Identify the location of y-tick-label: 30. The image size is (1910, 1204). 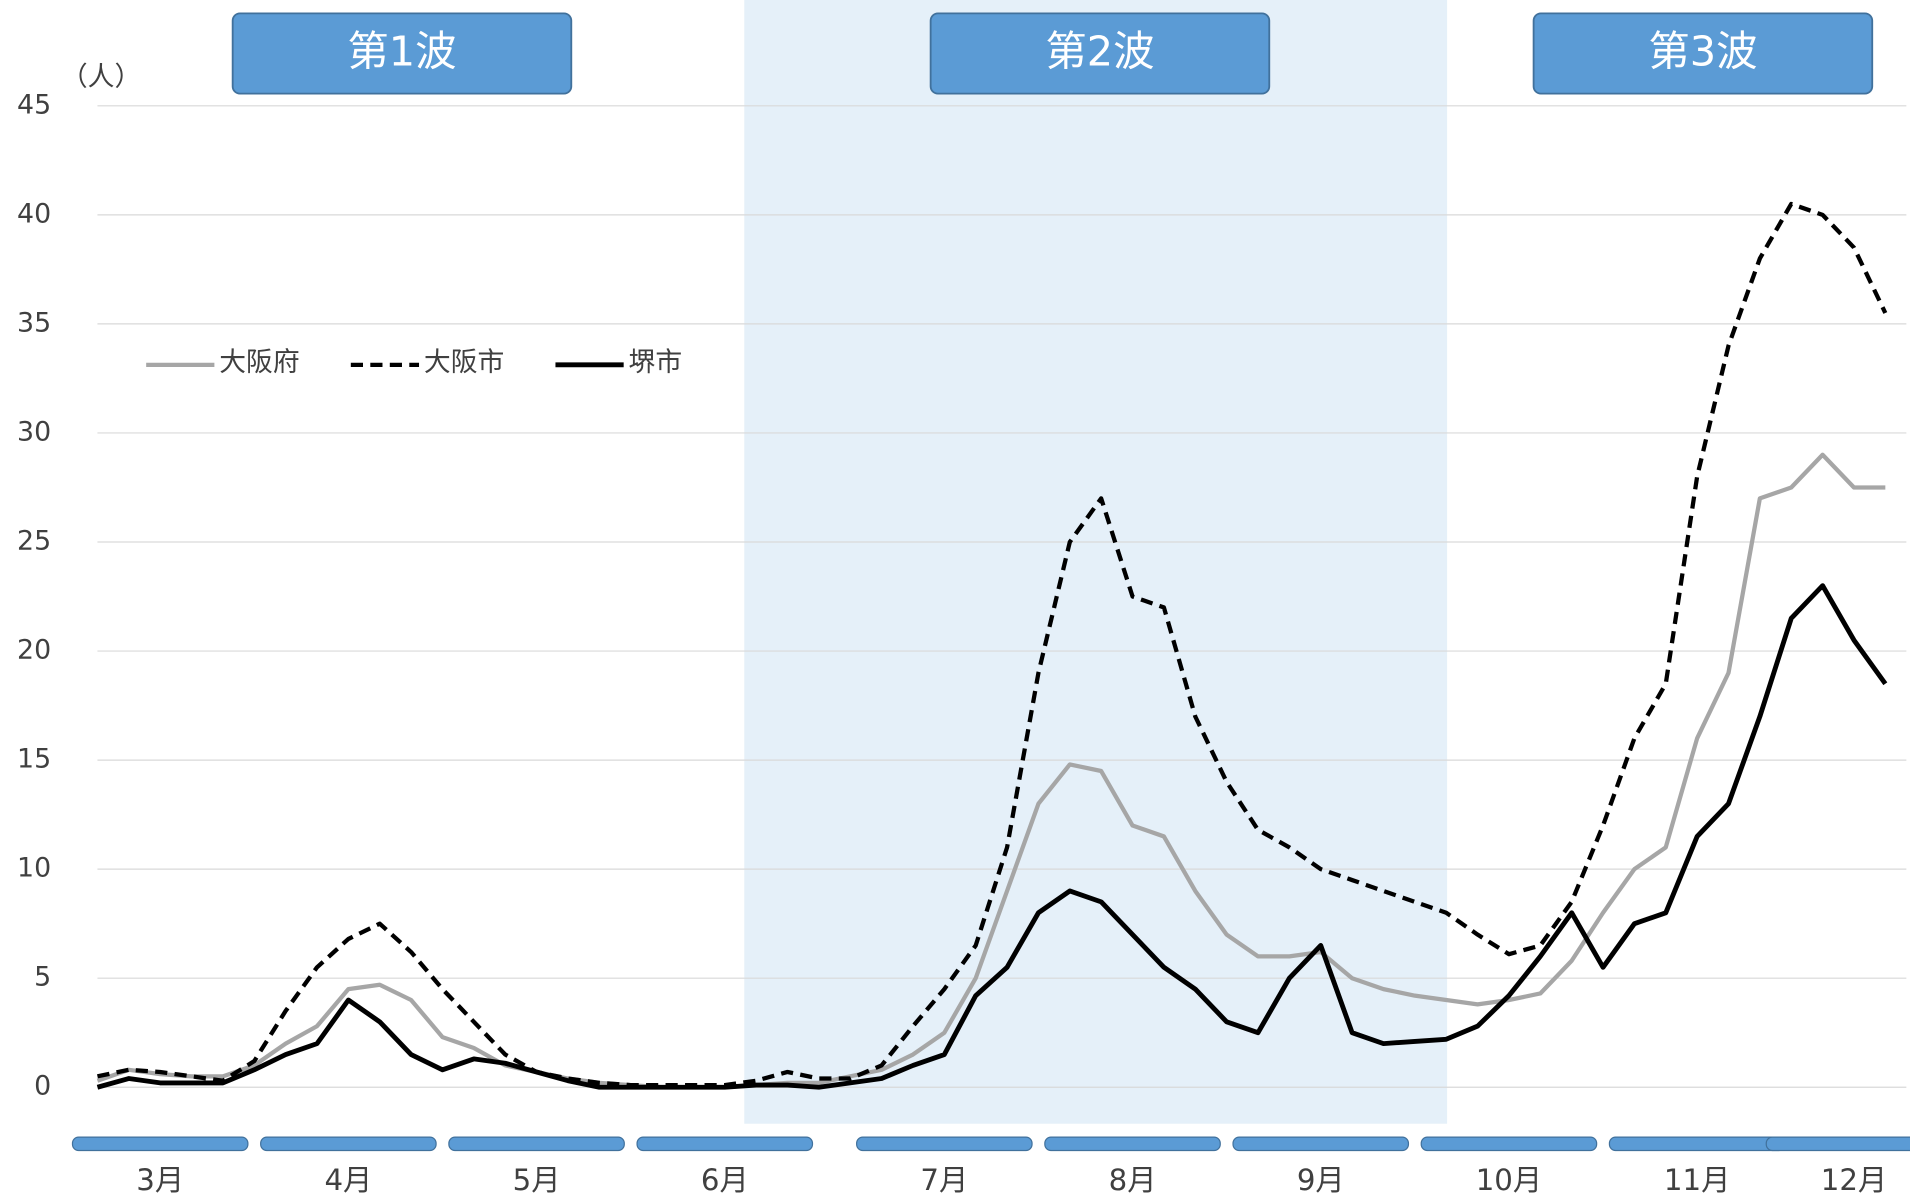
(34, 431).